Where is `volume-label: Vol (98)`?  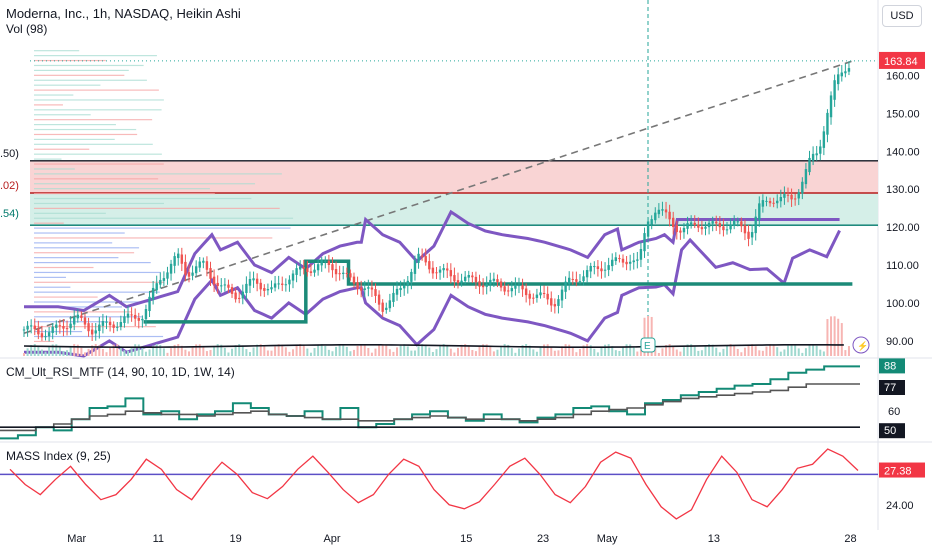
volume-label: Vol (98) is located at coordinates (27, 29).